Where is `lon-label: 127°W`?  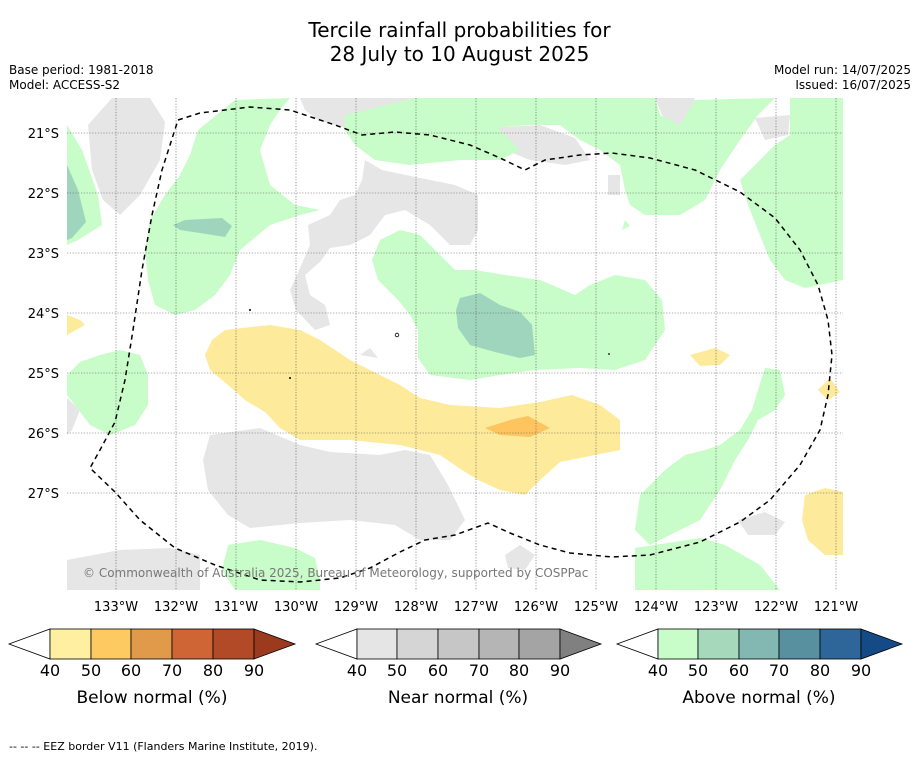 lon-label: 127°W is located at coordinates (476, 607).